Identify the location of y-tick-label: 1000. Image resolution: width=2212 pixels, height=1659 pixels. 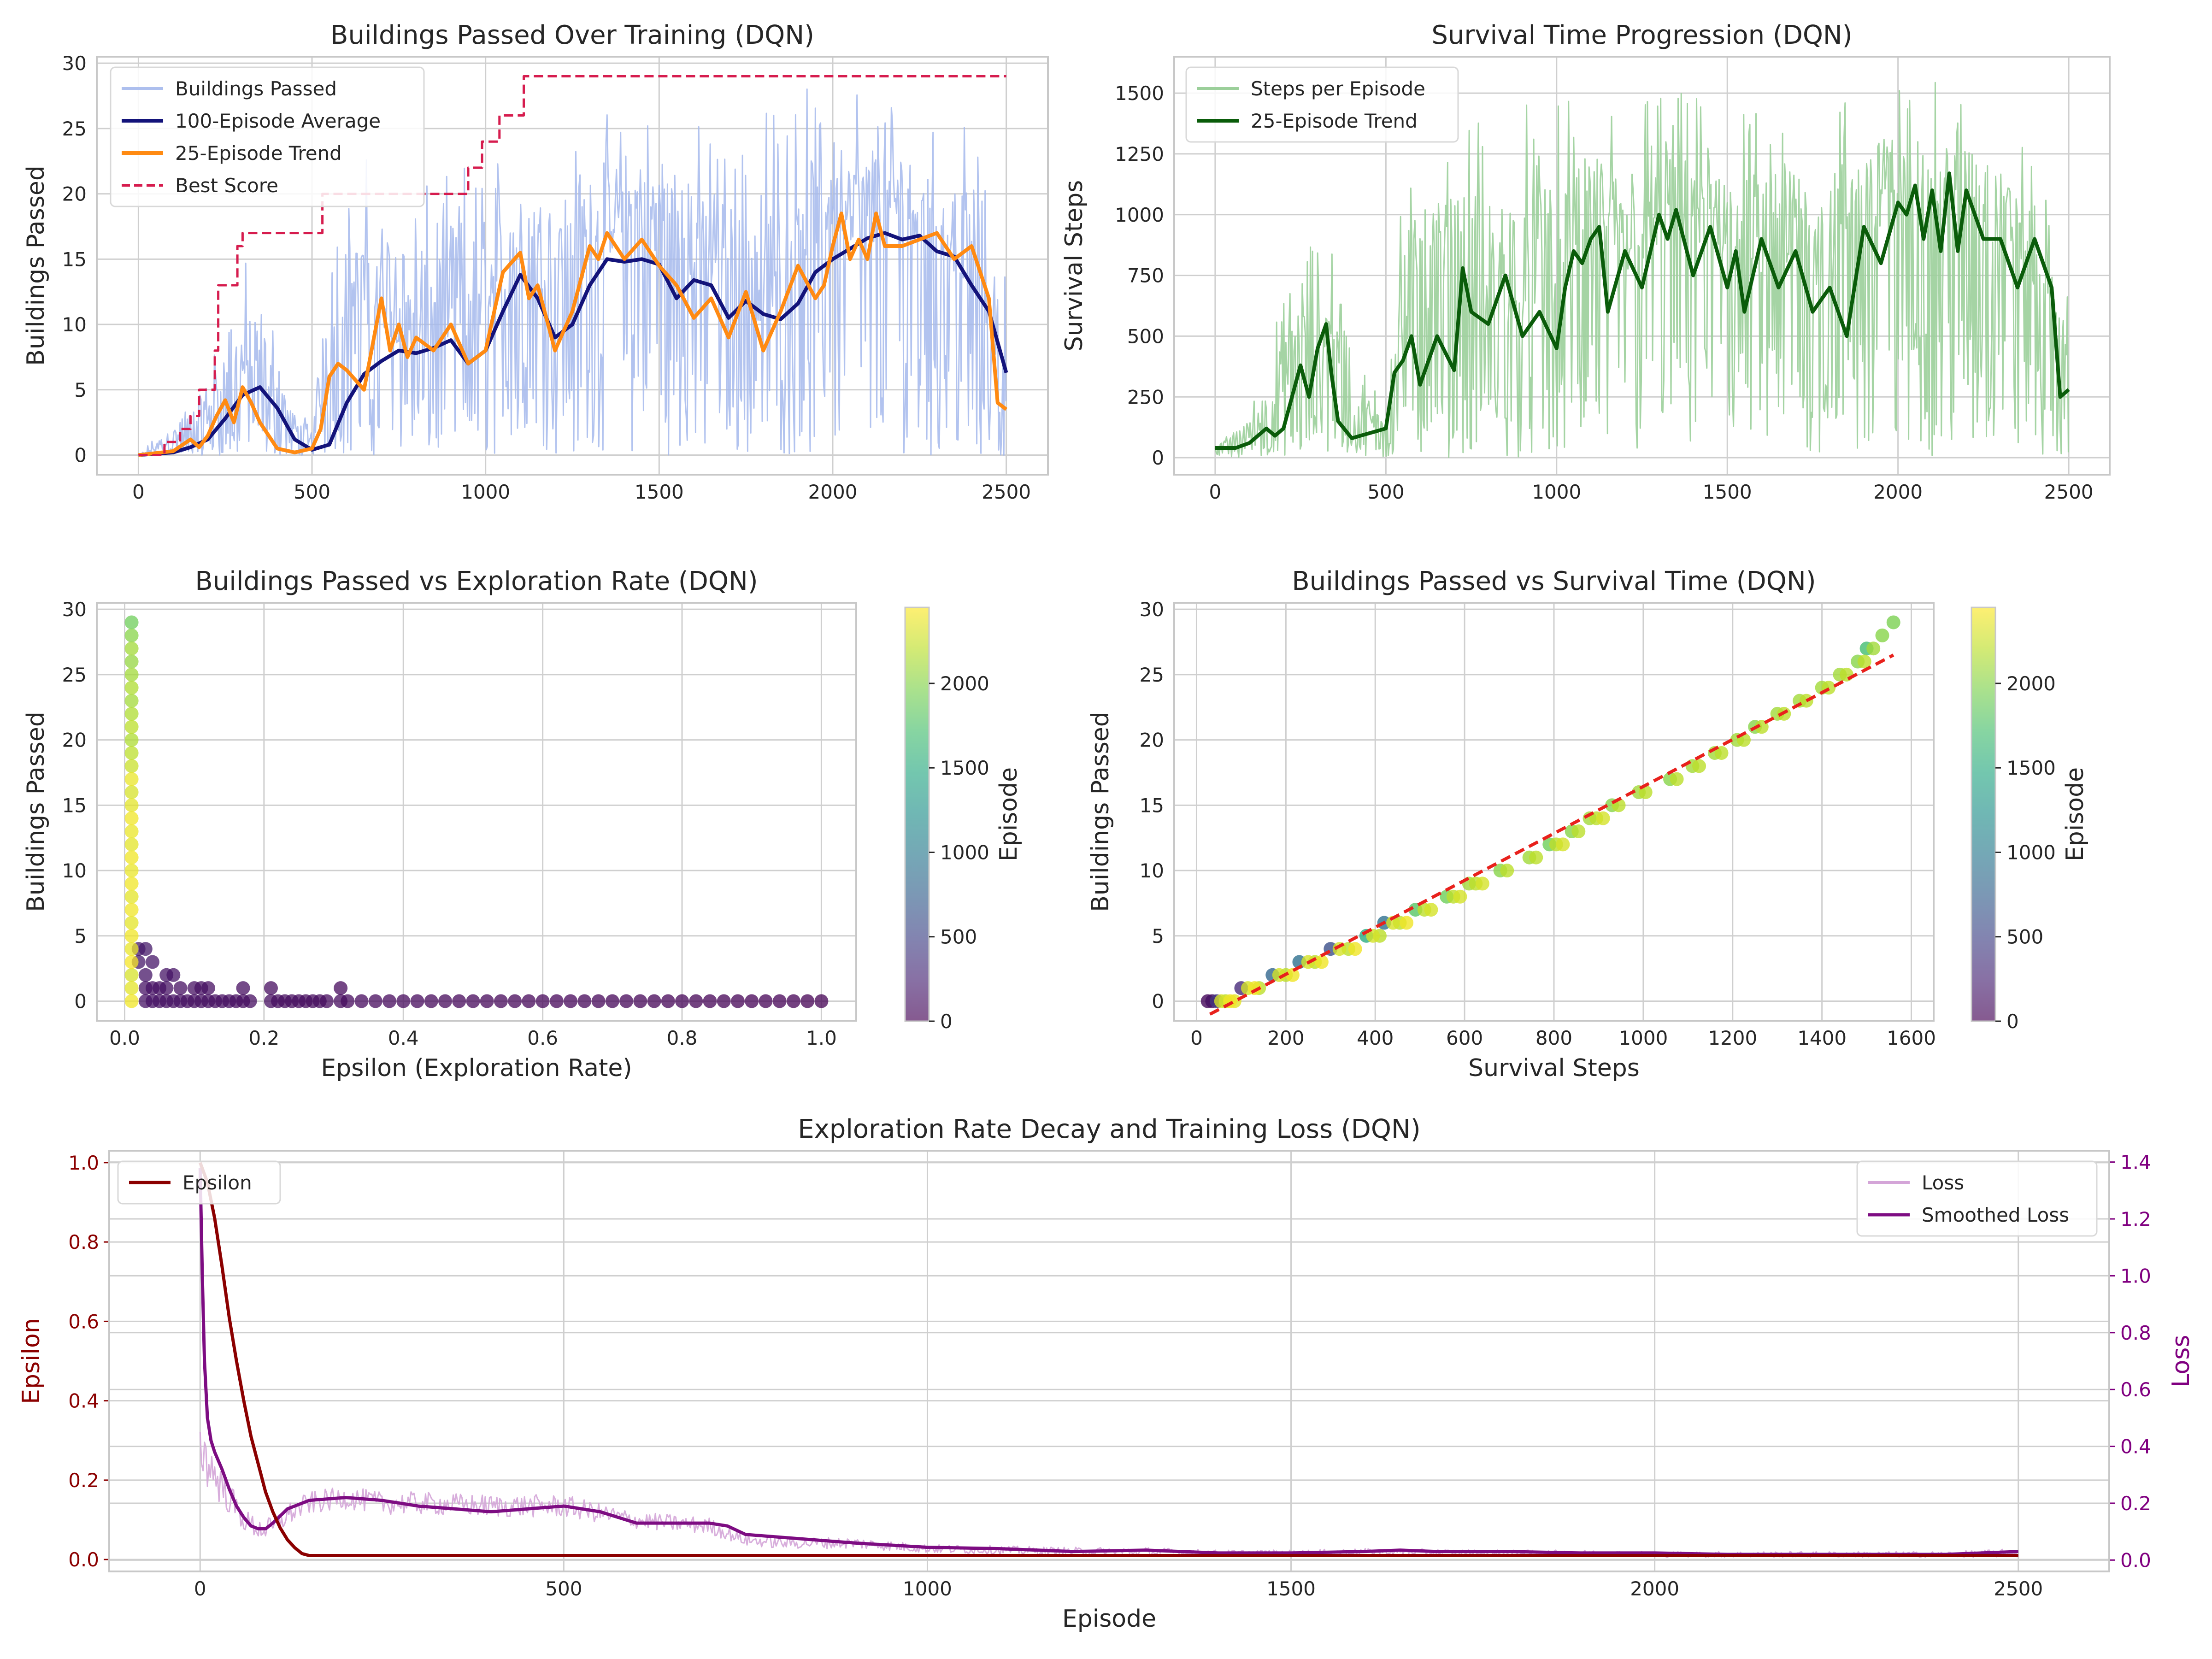
(1139, 215).